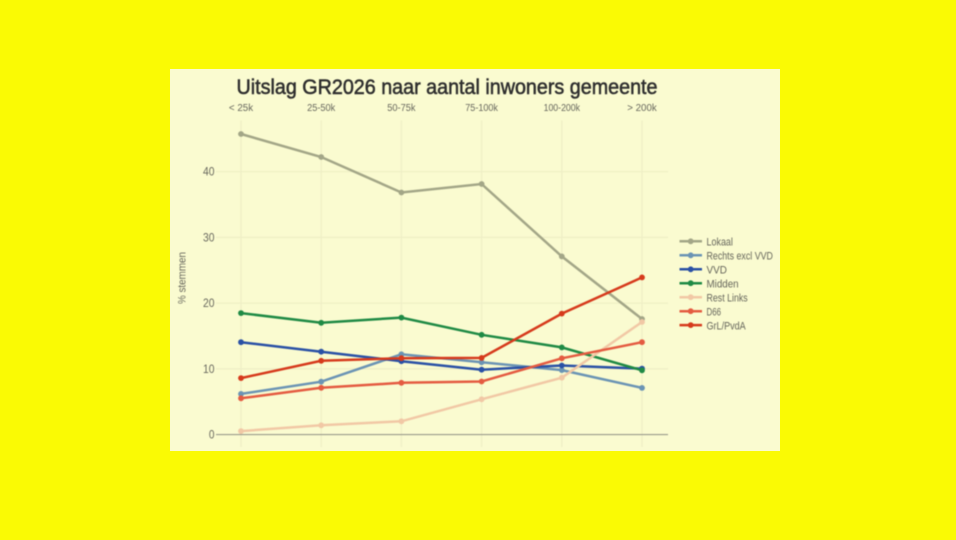 The width and height of the screenshot is (956, 540). What do you see at coordinates (209, 173) in the screenshot?
I see `svg-text: 40` at bounding box center [209, 173].